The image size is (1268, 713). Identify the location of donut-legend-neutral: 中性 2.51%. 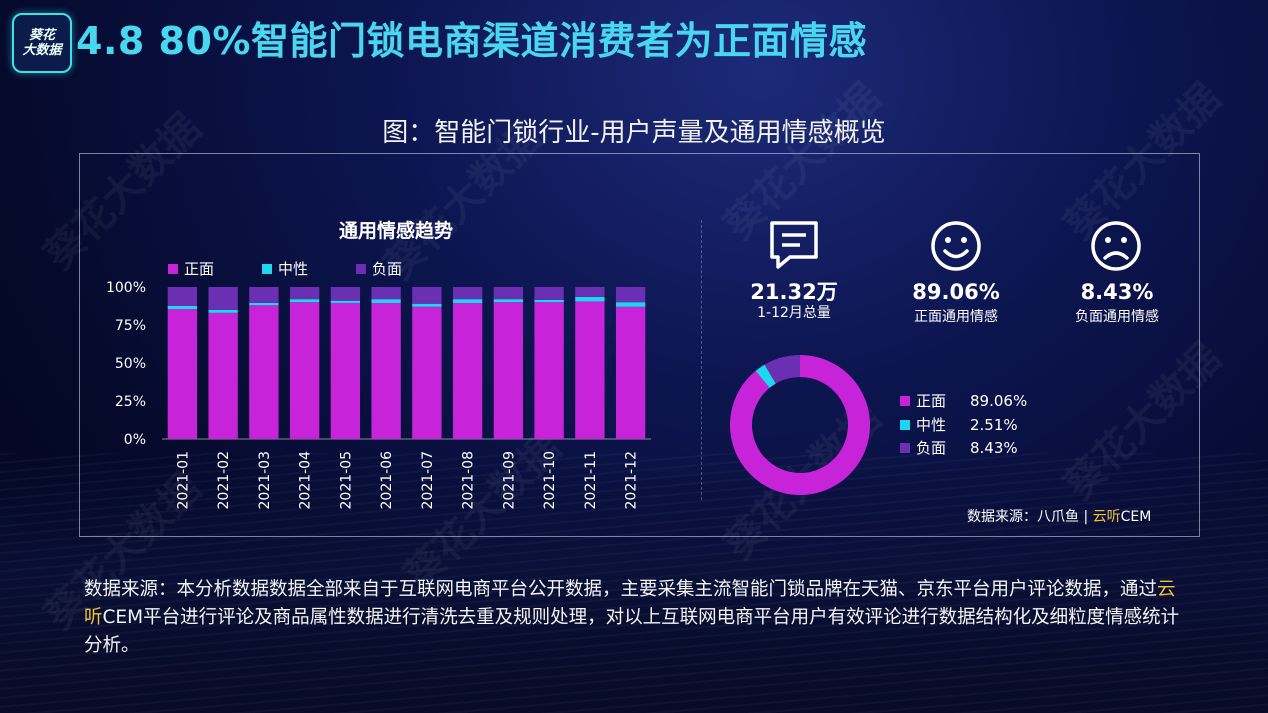
(959, 424).